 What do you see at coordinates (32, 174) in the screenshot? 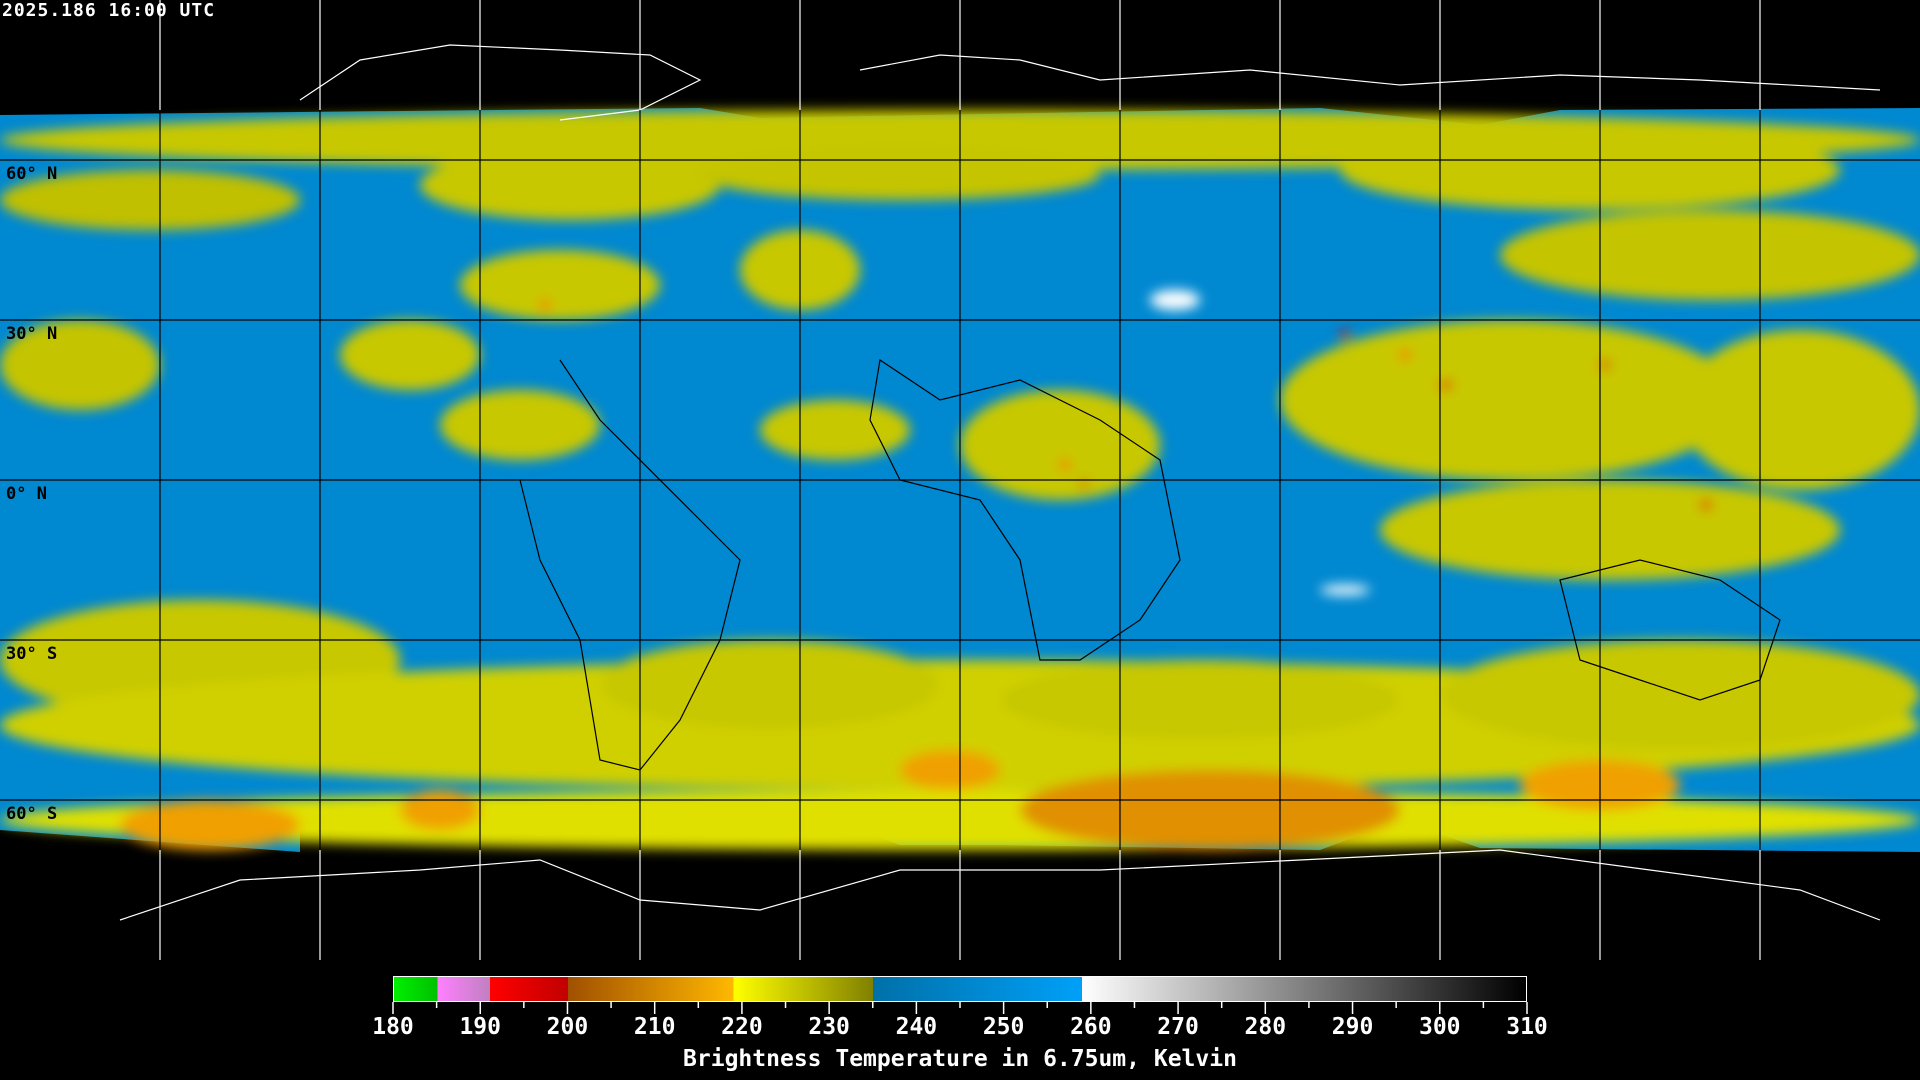
I see `latitude-label: 60° N` at bounding box center [32, 174].